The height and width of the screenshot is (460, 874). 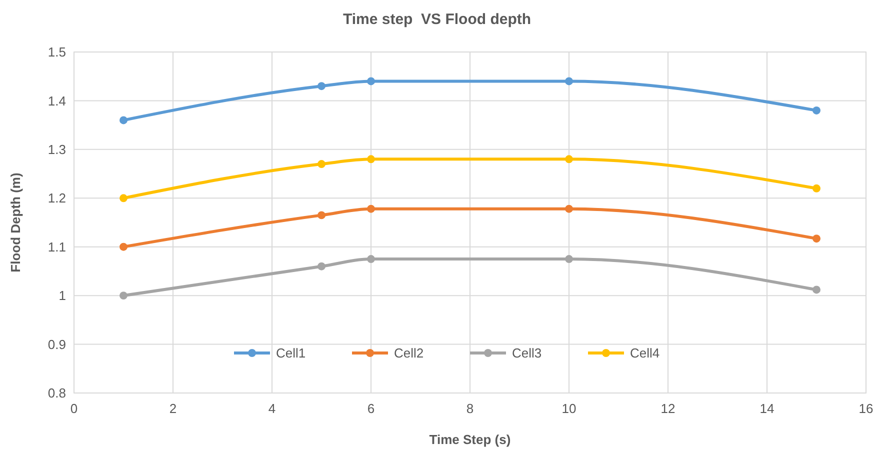 I want to click on y-tick-label: 1.2, so click(x=57, y=198).